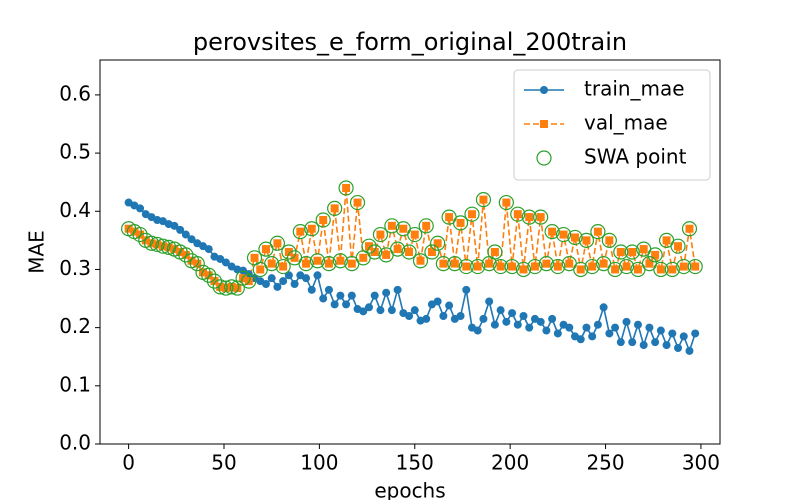 The image size is (800, 500). Describe the element at coordinates (634, 89) in the screenshot. I see `legend-label: train_mae` at that location.